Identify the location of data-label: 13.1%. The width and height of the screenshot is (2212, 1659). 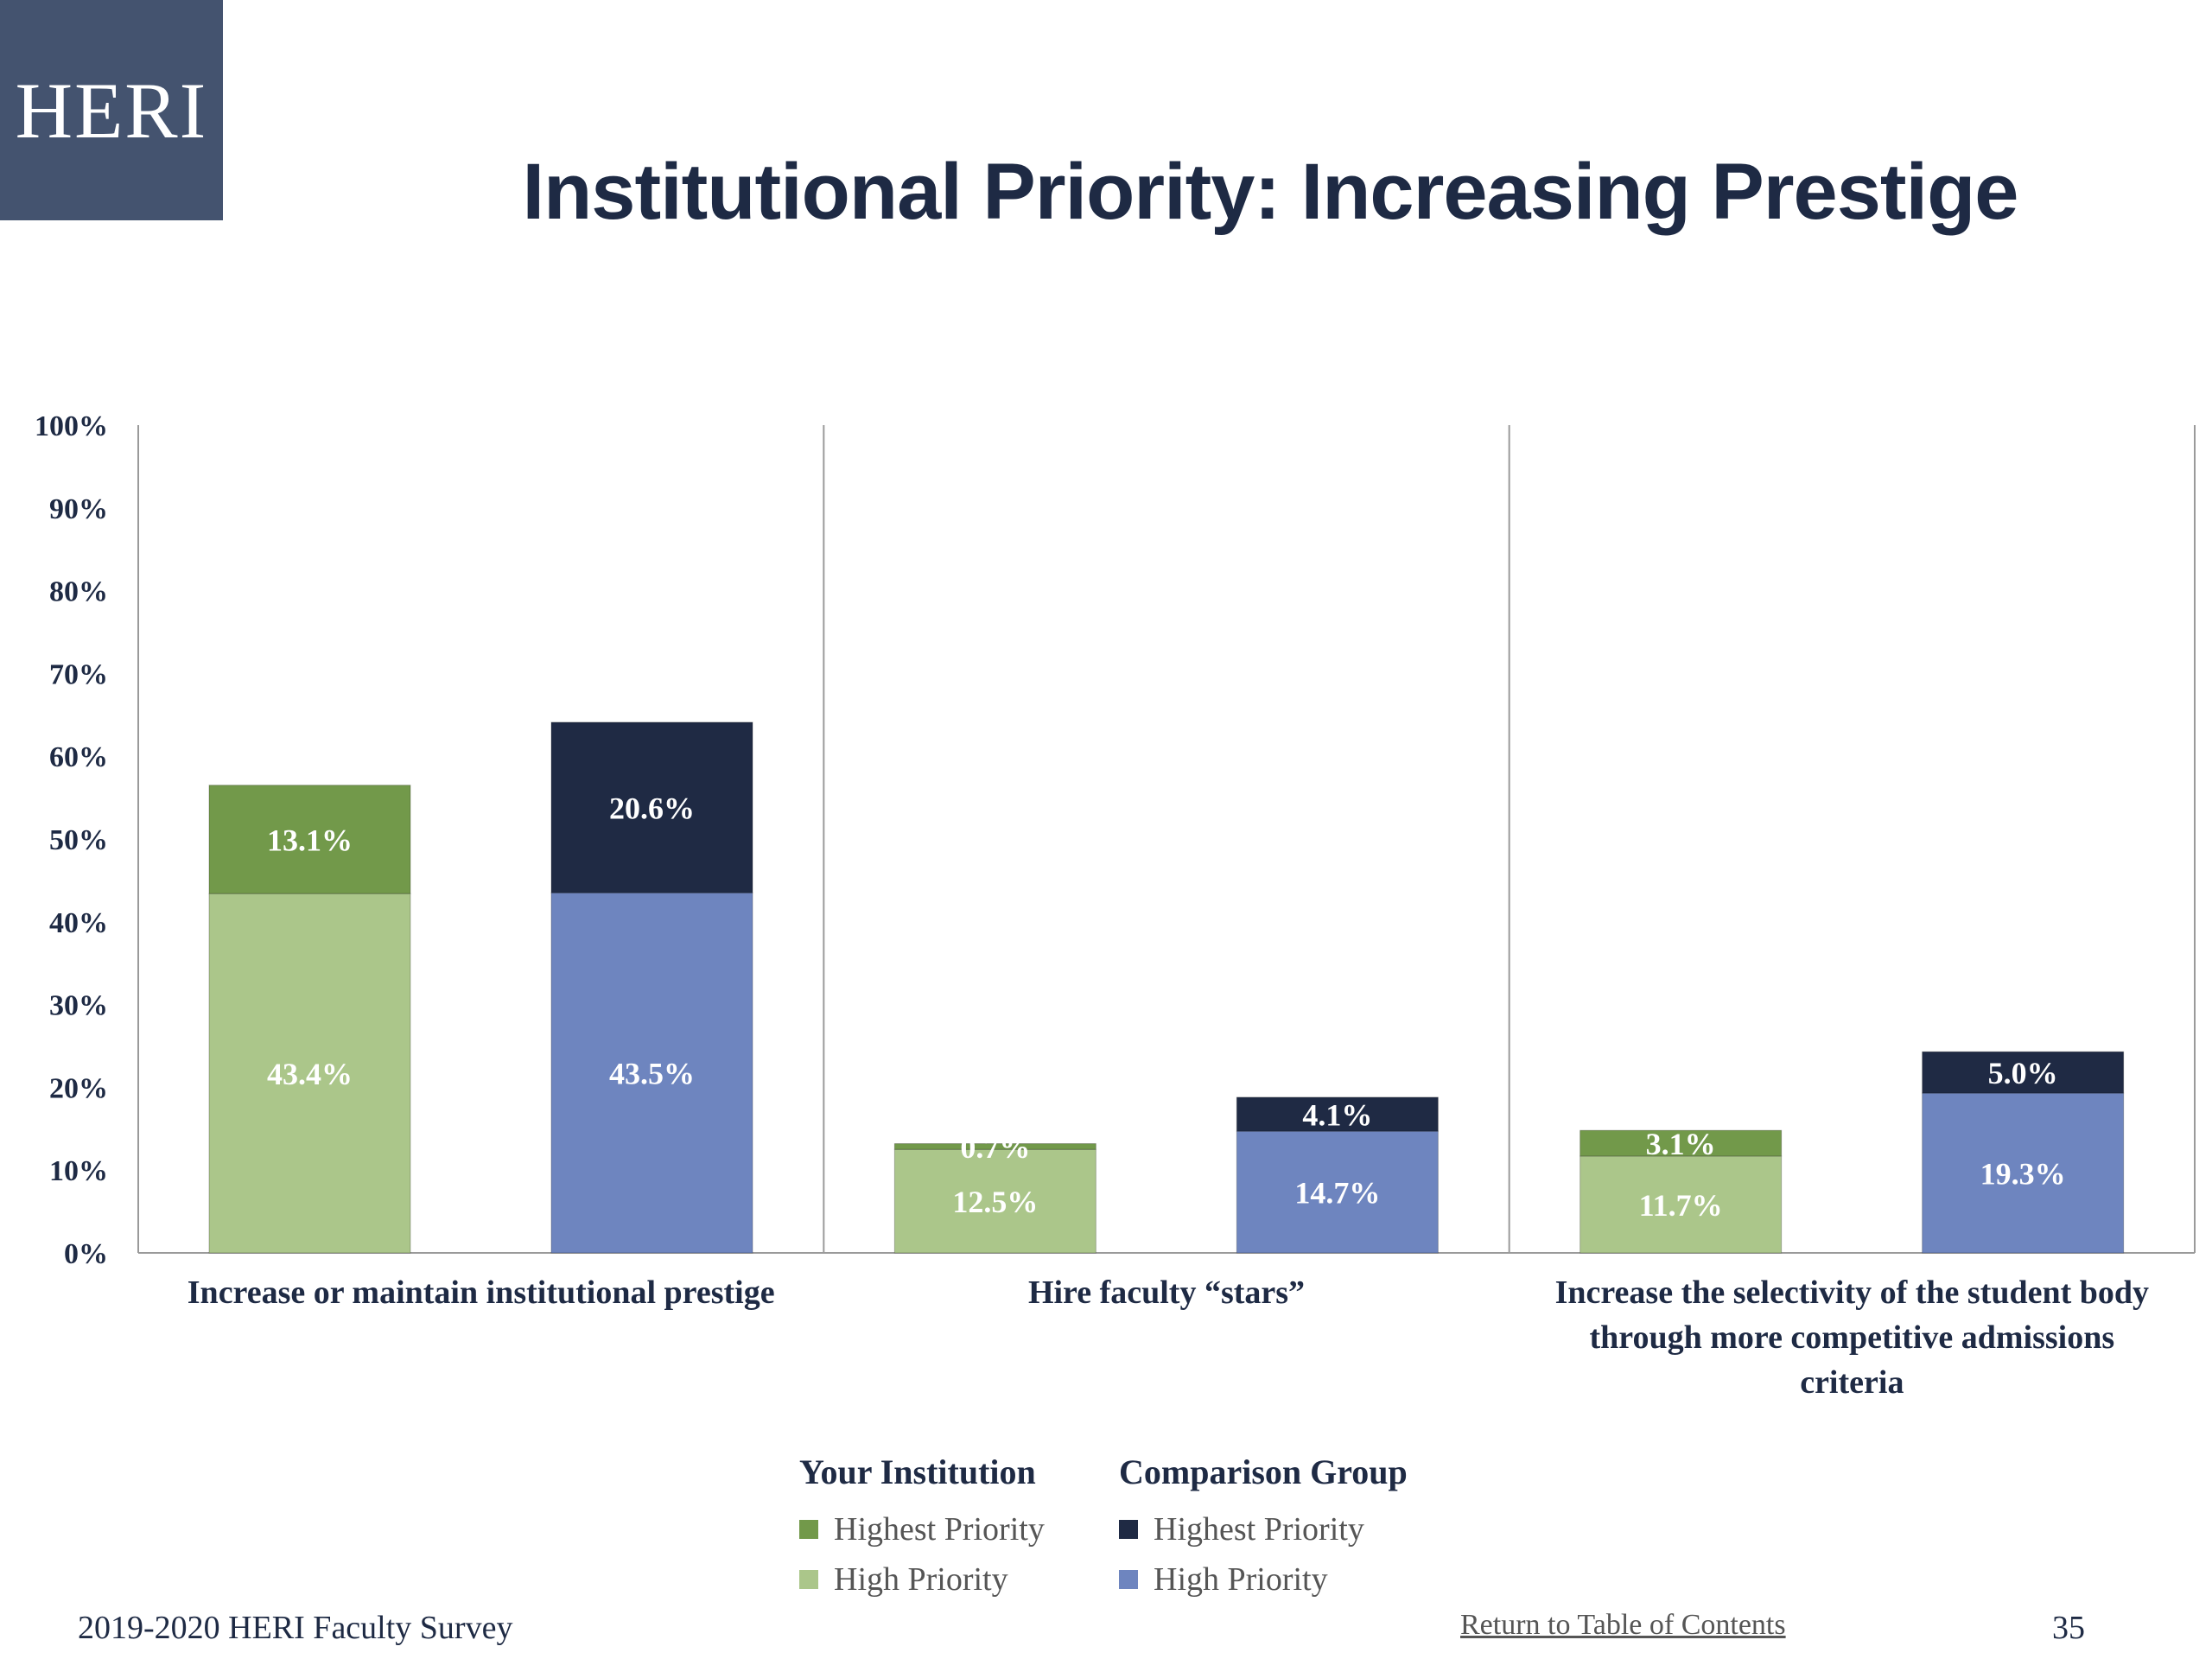
(310, 840).